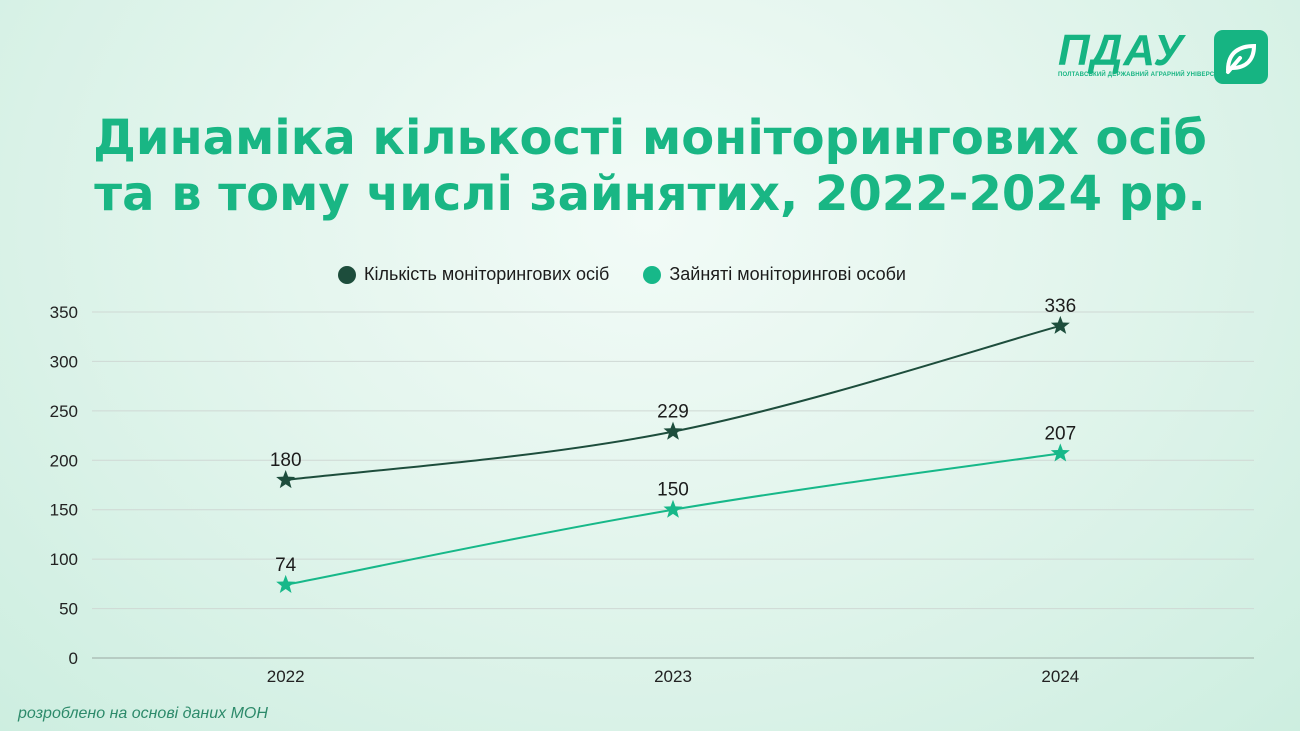 The width and height of the screenshot is (1300, 731). I want to click on legend-label-employed: Зайняті моніторингові особи, so click(787, 274).